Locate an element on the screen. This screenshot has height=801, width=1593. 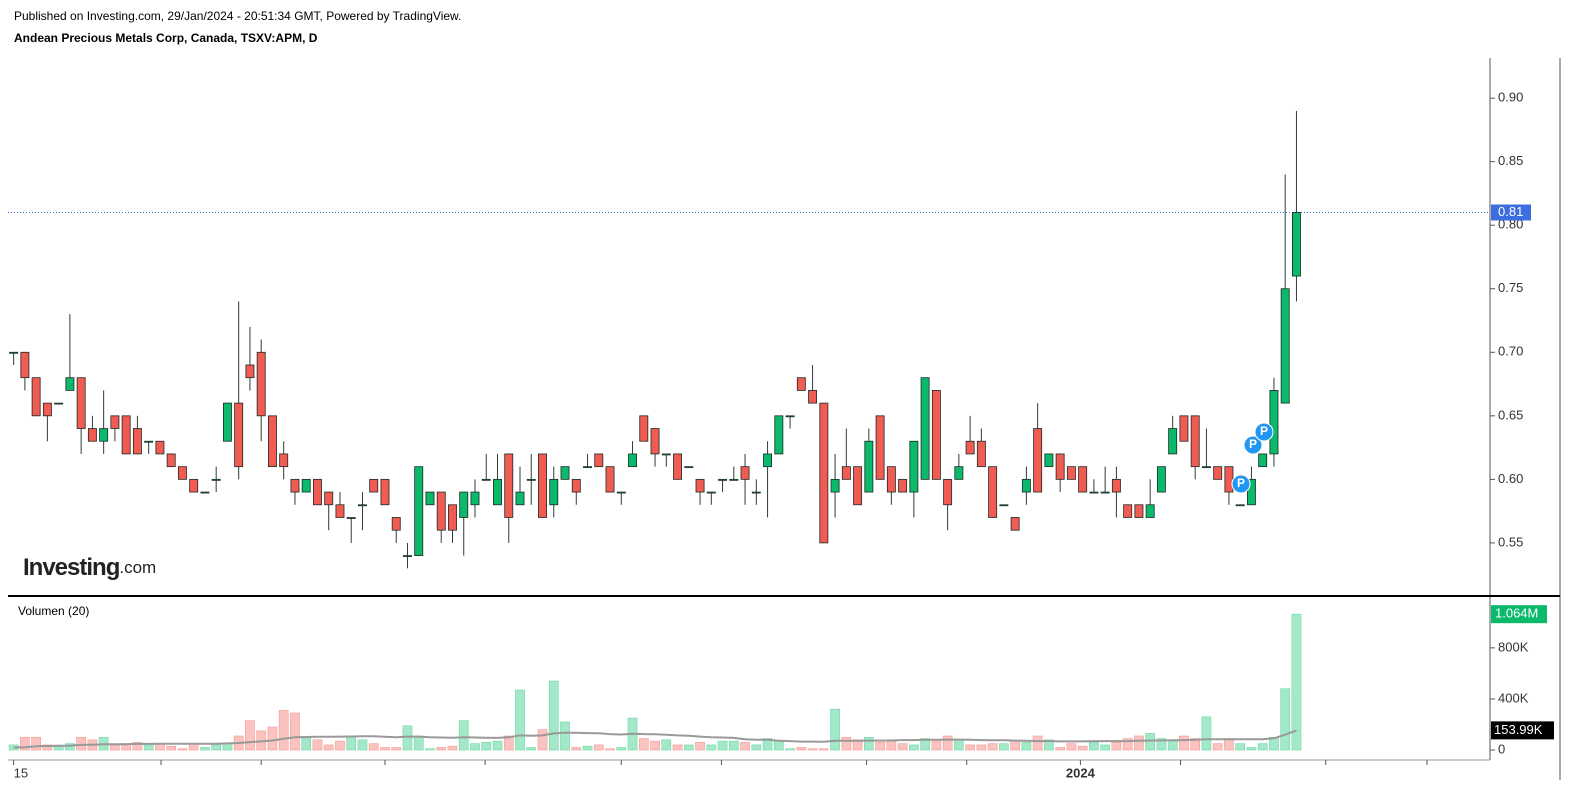
ma-badge is located at coordinates (1522, 730).